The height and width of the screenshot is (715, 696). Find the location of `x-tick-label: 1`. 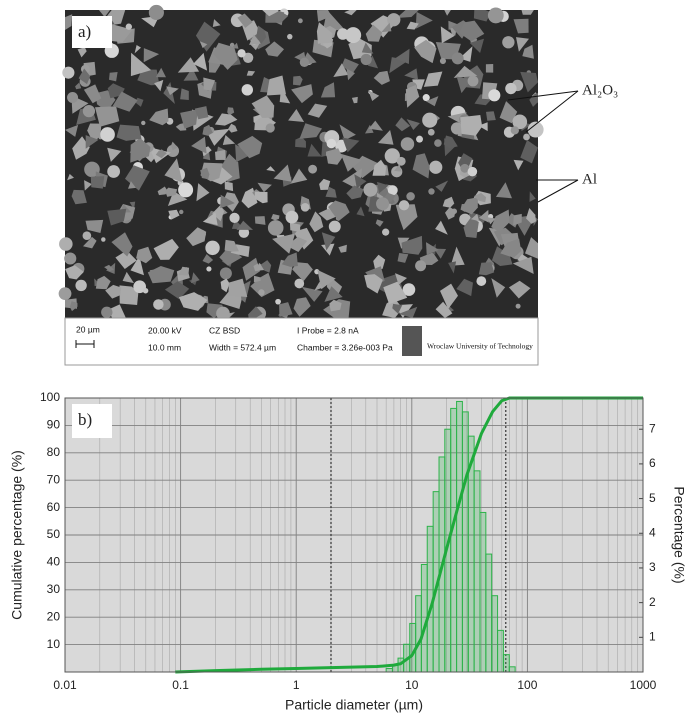

x-tick-label: 1 is located at coordinates (296, 685).